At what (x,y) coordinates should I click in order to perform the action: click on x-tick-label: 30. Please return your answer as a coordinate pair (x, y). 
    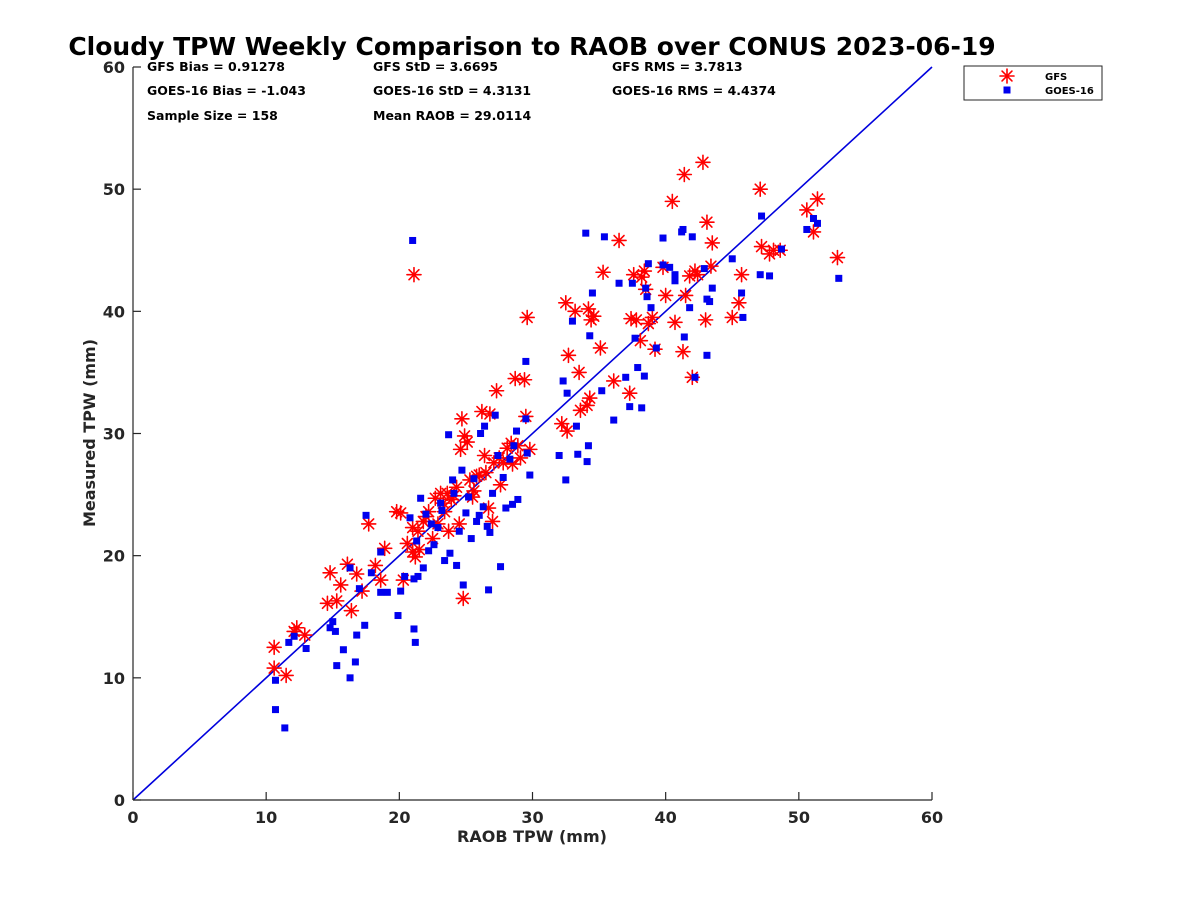
    Looking at the image, I should click on (532, 817).